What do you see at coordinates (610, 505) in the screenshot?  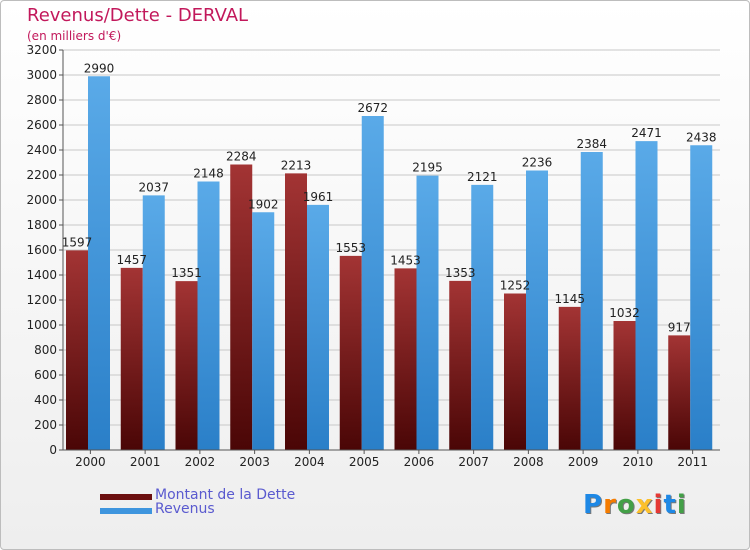 I see `logo-letter: r` at bounding box center [610, 505].